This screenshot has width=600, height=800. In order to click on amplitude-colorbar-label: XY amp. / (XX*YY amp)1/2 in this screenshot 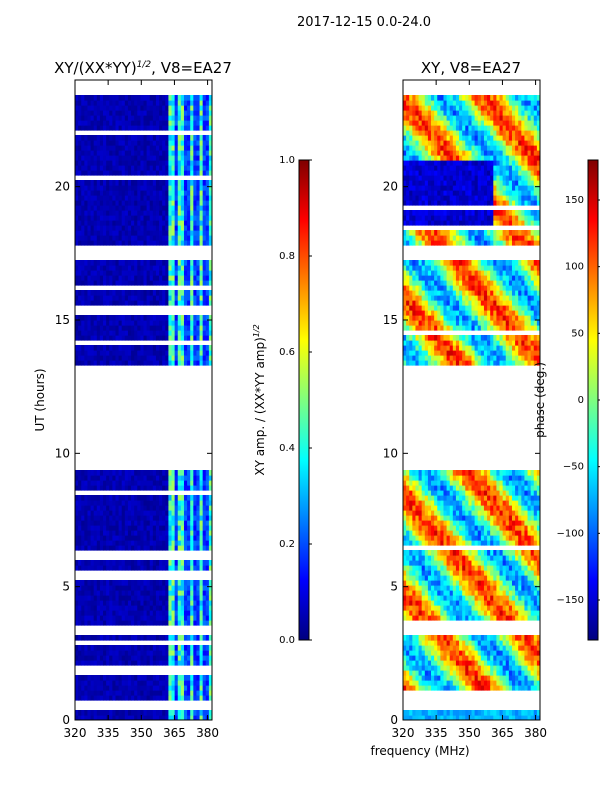, I will do `click(259, 399)`.